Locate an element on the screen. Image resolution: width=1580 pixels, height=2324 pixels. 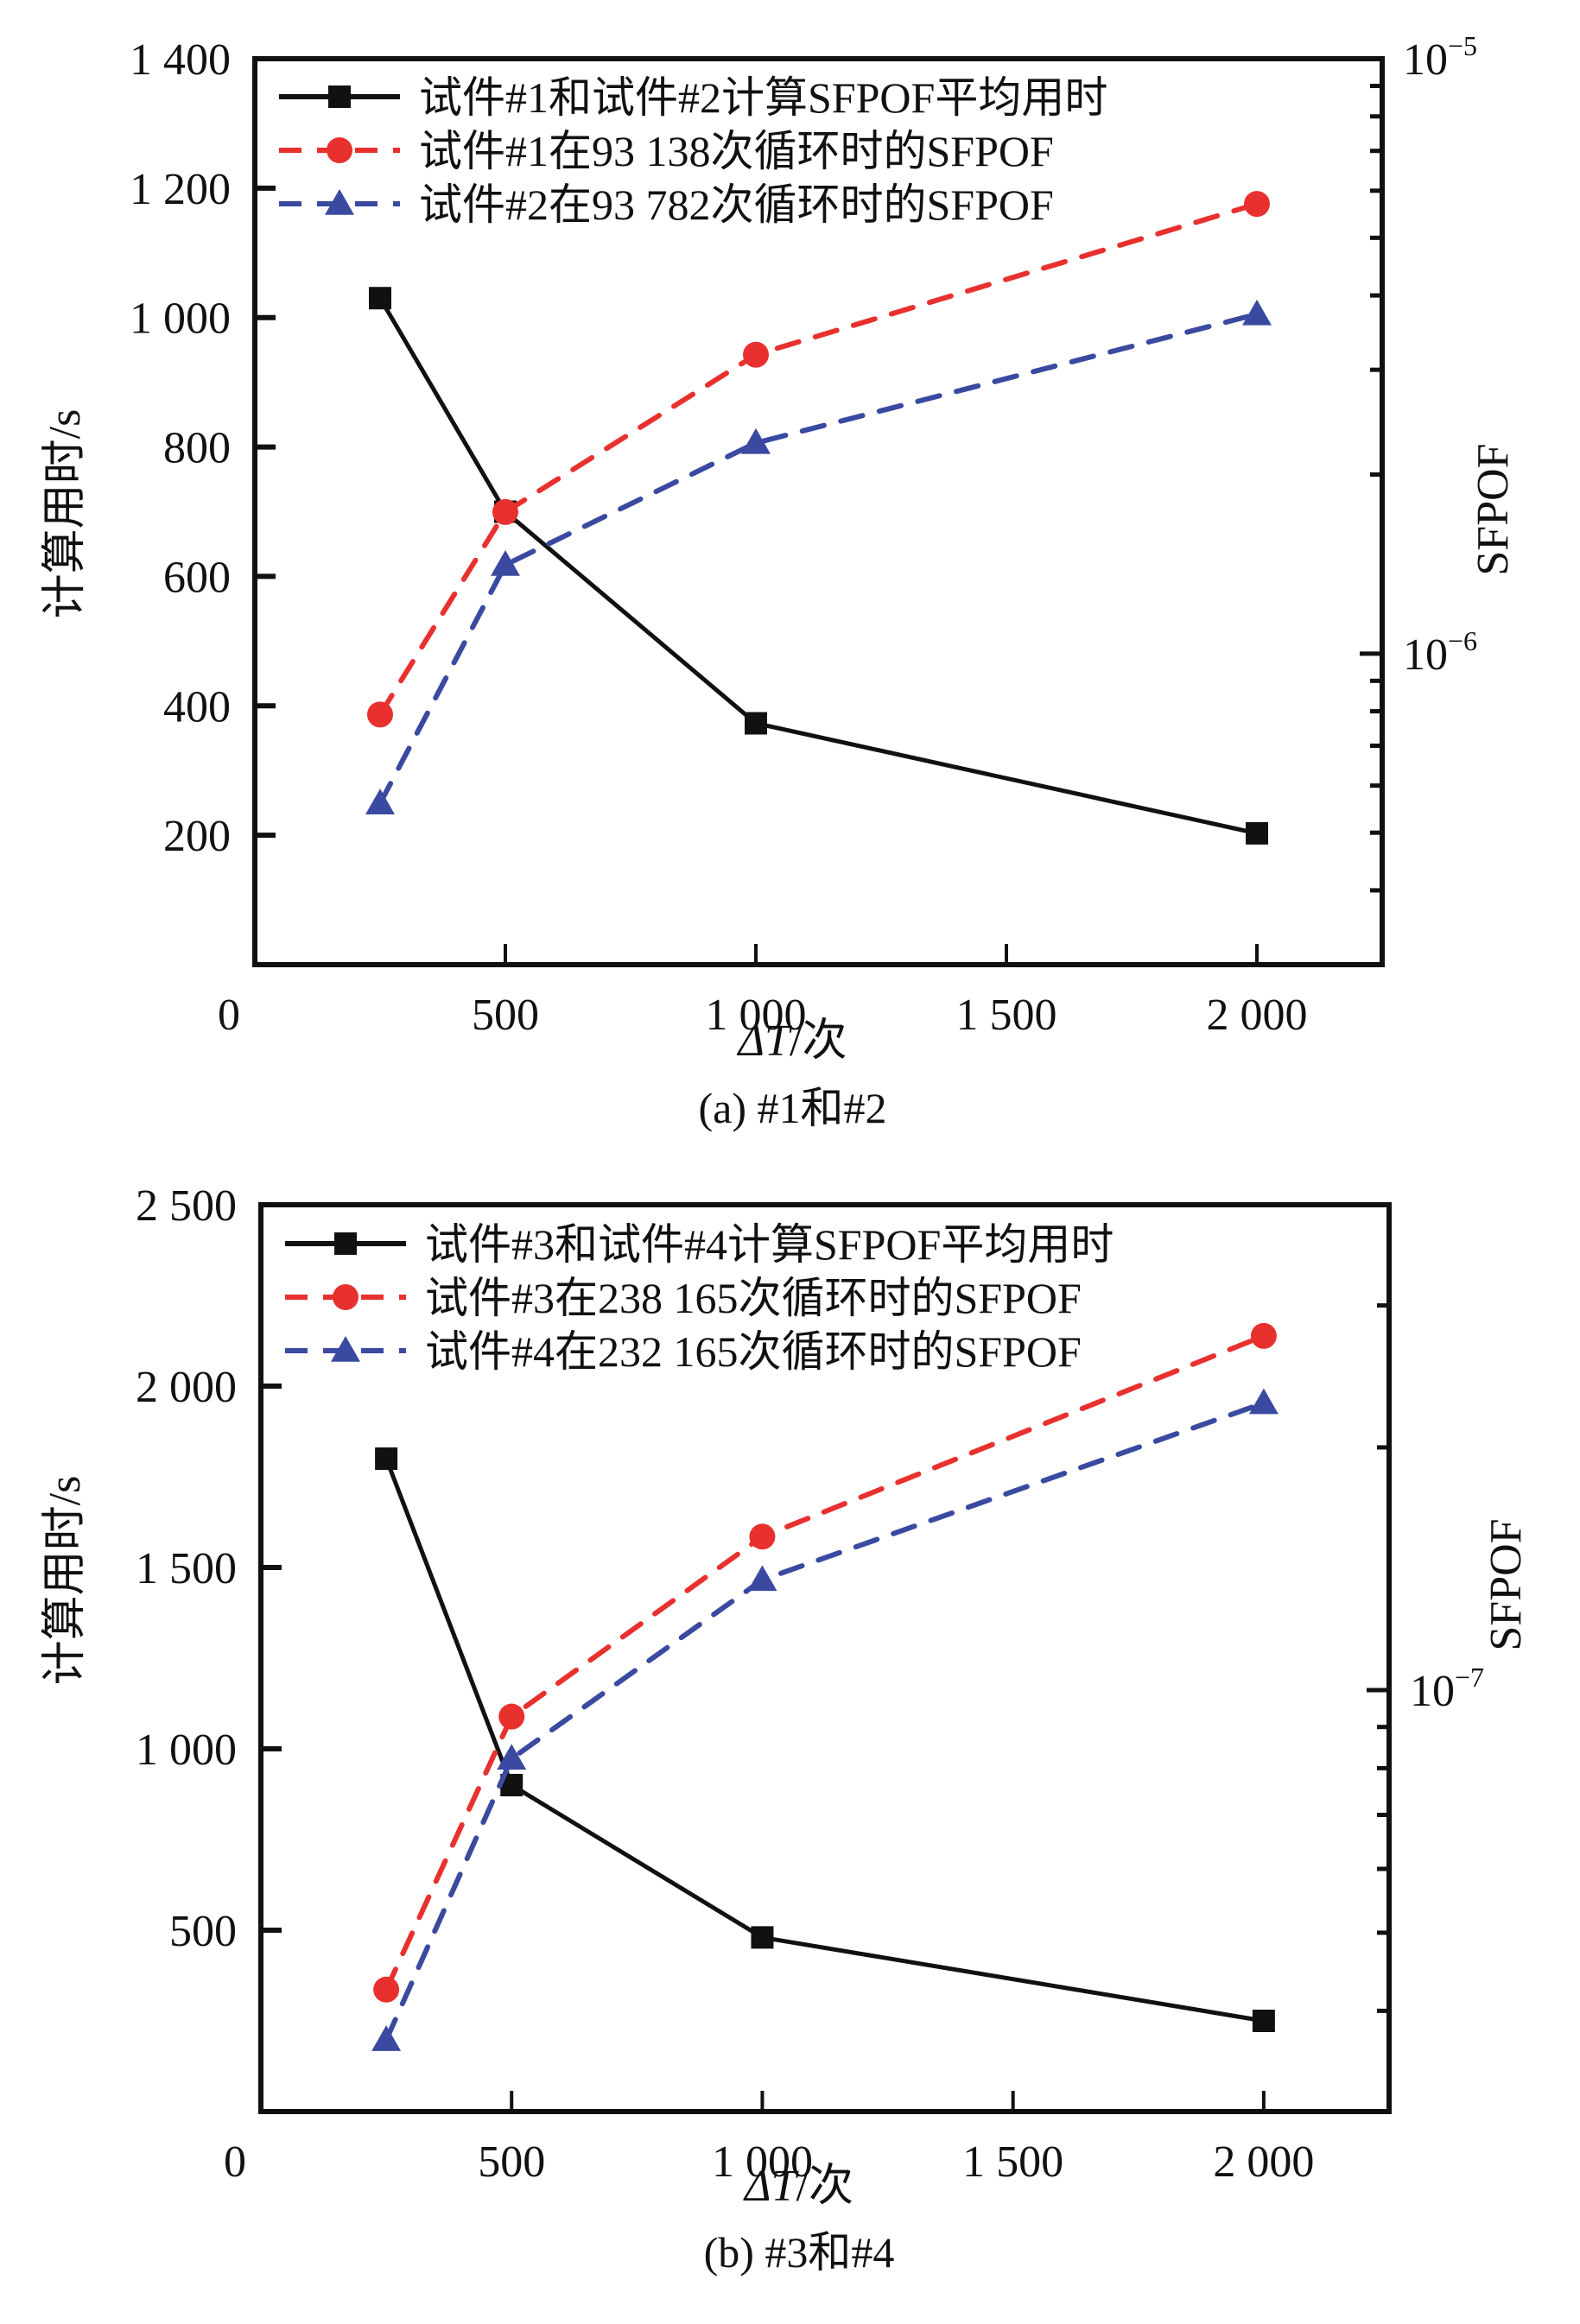
series-square-time is located at coordinates (825, 1739).